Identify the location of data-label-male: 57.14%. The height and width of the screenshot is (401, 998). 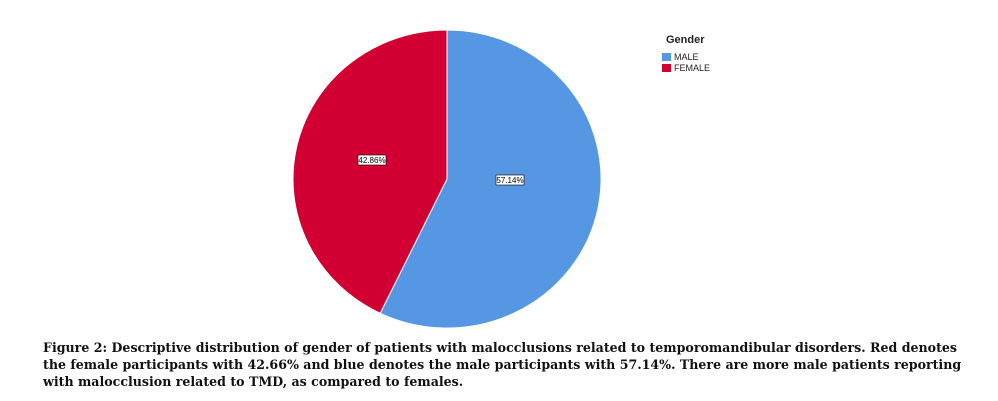
(510, 180).